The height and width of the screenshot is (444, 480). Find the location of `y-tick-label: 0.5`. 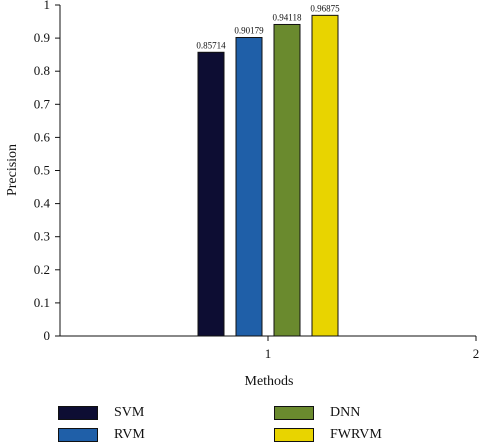

y-tick-label: 0.5 is located at coordinates (42, 170).